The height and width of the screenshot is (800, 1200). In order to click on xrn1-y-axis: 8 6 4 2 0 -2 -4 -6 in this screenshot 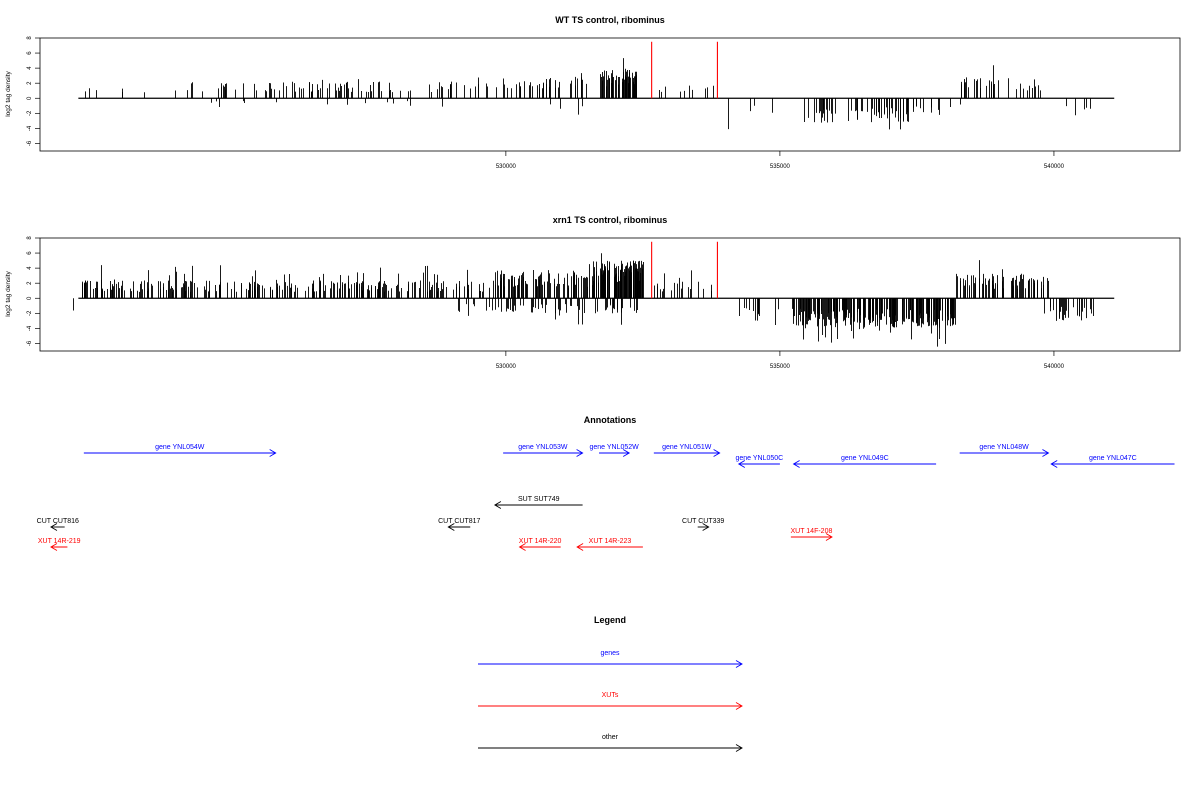, I will do `click(33, 291)`.